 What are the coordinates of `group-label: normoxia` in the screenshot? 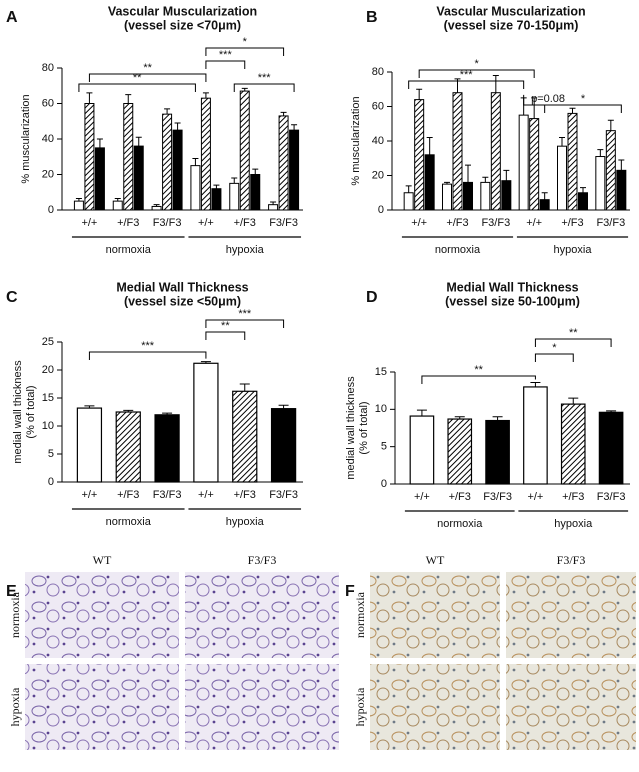 It's located at (460, 524).